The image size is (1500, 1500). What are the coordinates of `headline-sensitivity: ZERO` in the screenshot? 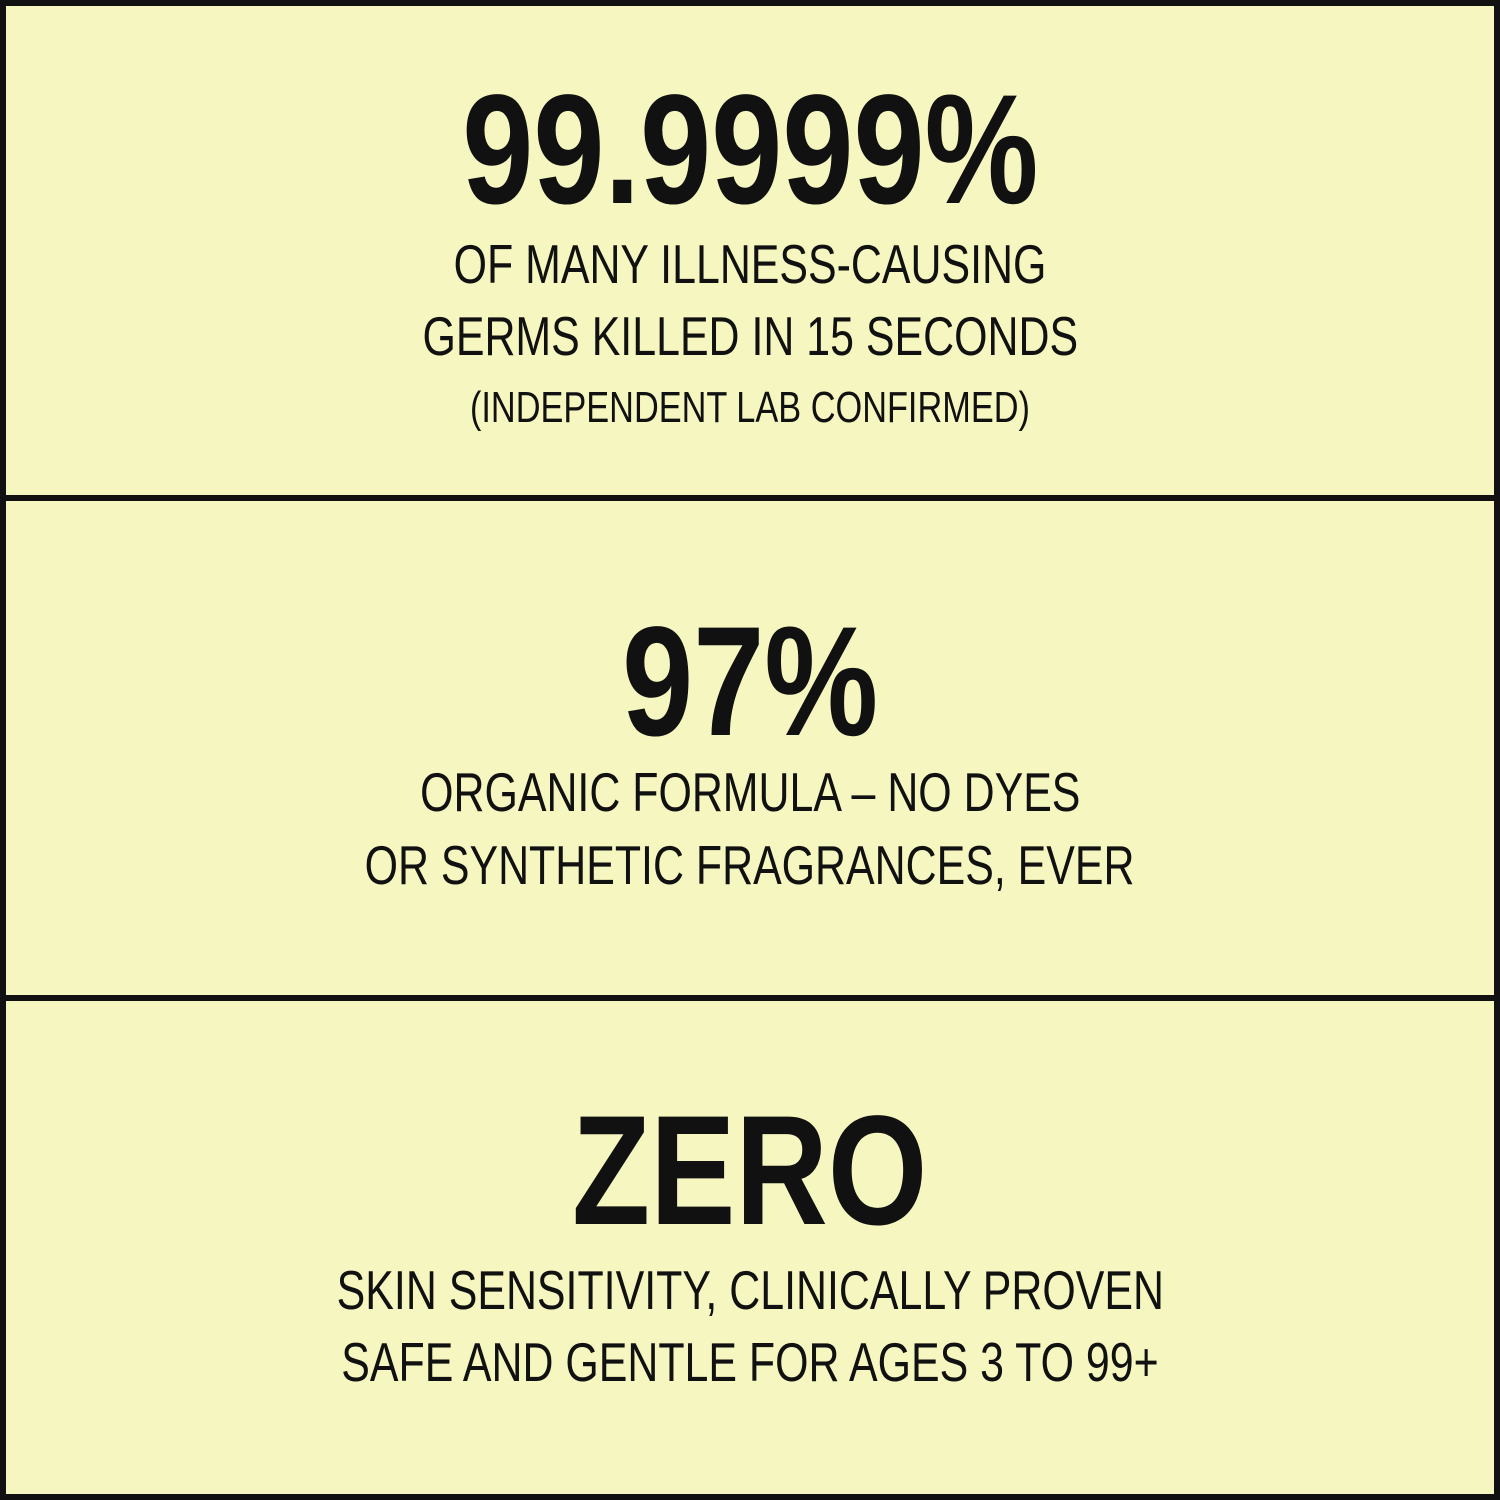 It's located at (750, 1171).